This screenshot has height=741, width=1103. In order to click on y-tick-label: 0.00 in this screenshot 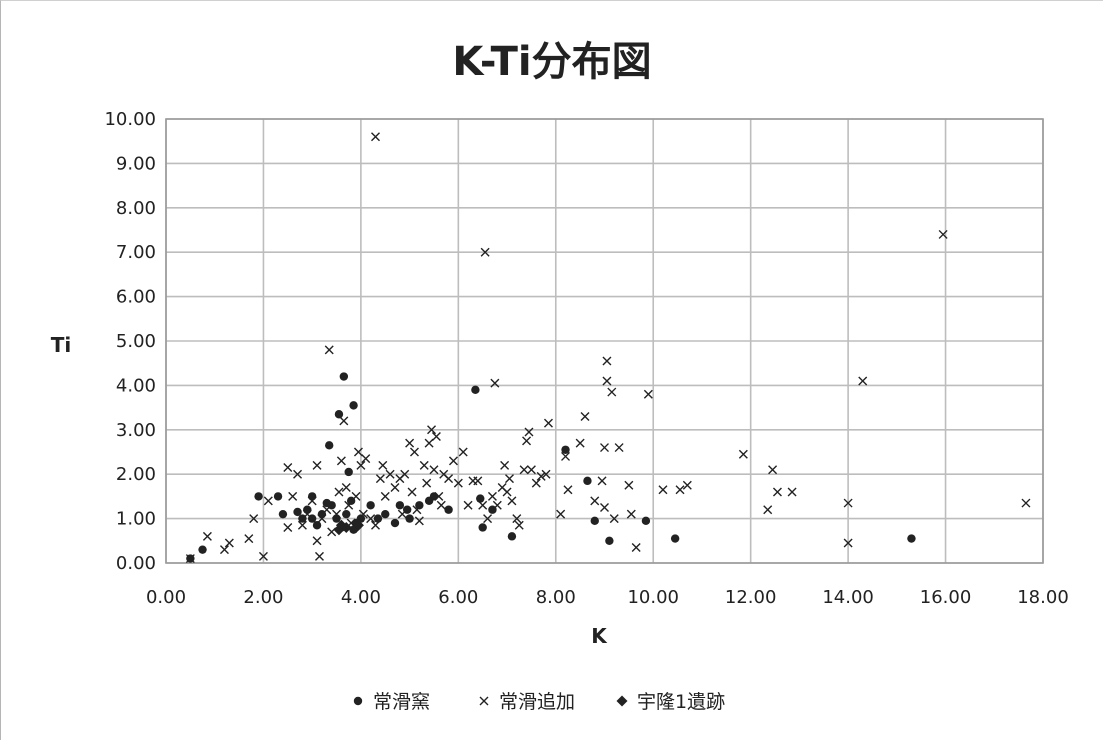, I will do `click(136, 563)`.